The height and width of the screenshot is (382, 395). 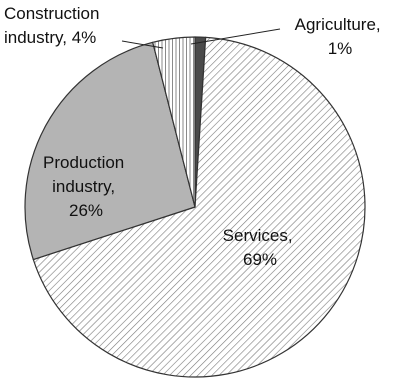 What do you see at coordinates (51, 13) in the screenshot?
I see `label-construction-line-1: Construction` at bounding box center [51, 13].